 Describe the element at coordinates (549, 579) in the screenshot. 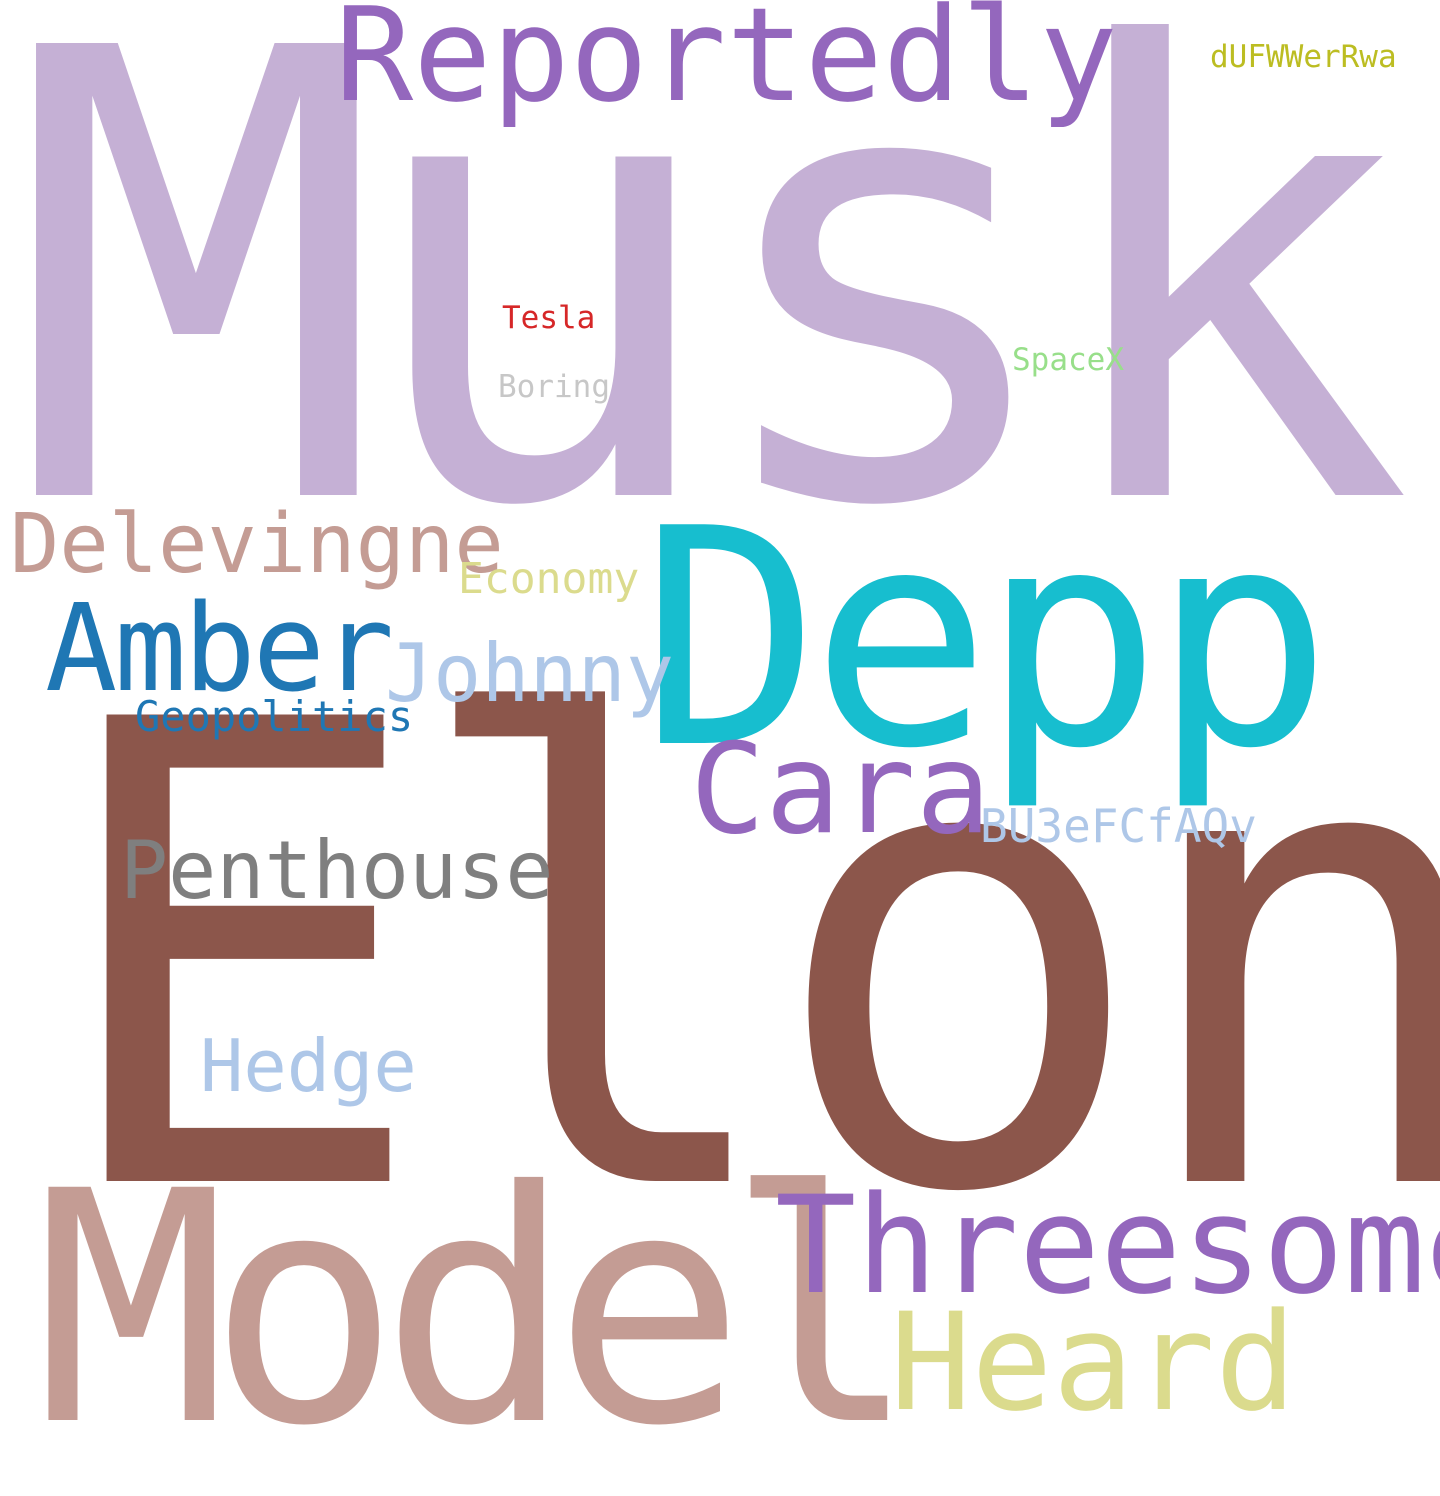

I see `word-economy: Economy` at that location.